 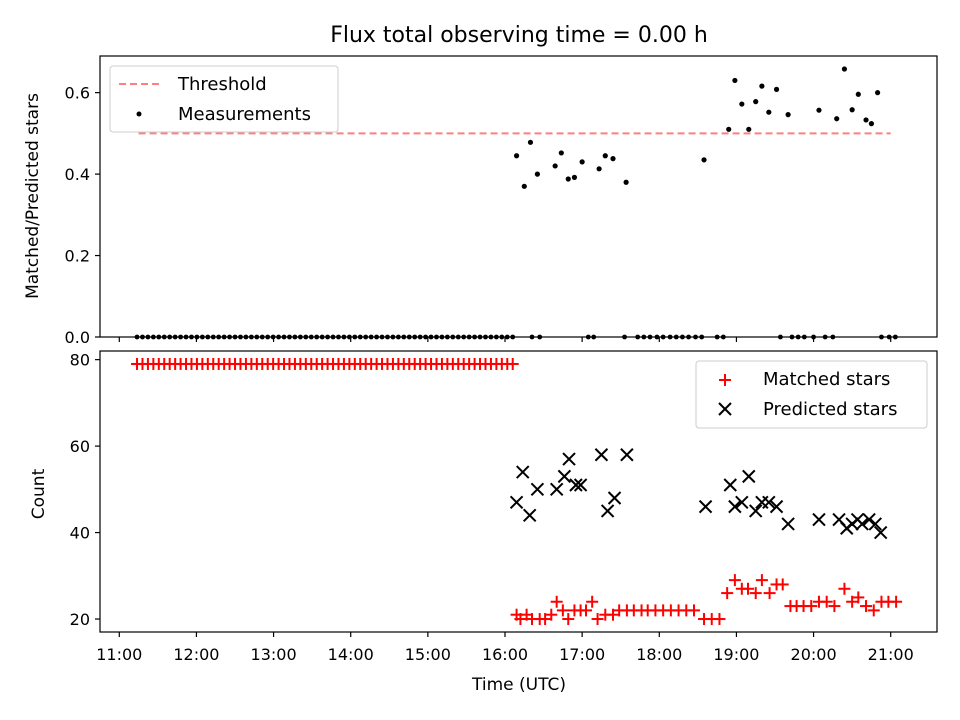 I want to click on top-legend-box, so click(x=224, y=99).